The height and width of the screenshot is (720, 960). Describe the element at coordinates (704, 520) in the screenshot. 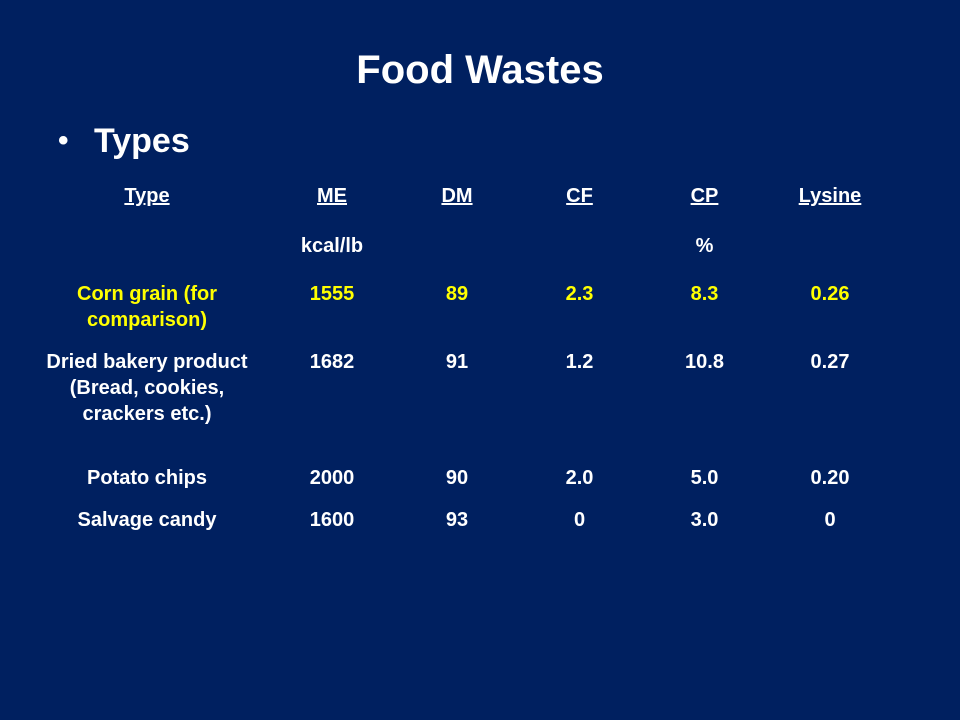

I see `cell-cp: 3.0` at that location.